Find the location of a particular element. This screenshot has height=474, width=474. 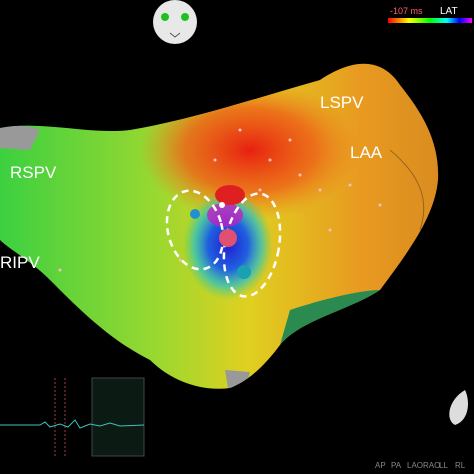

ecg-panel is located at coordinates (72, 417).